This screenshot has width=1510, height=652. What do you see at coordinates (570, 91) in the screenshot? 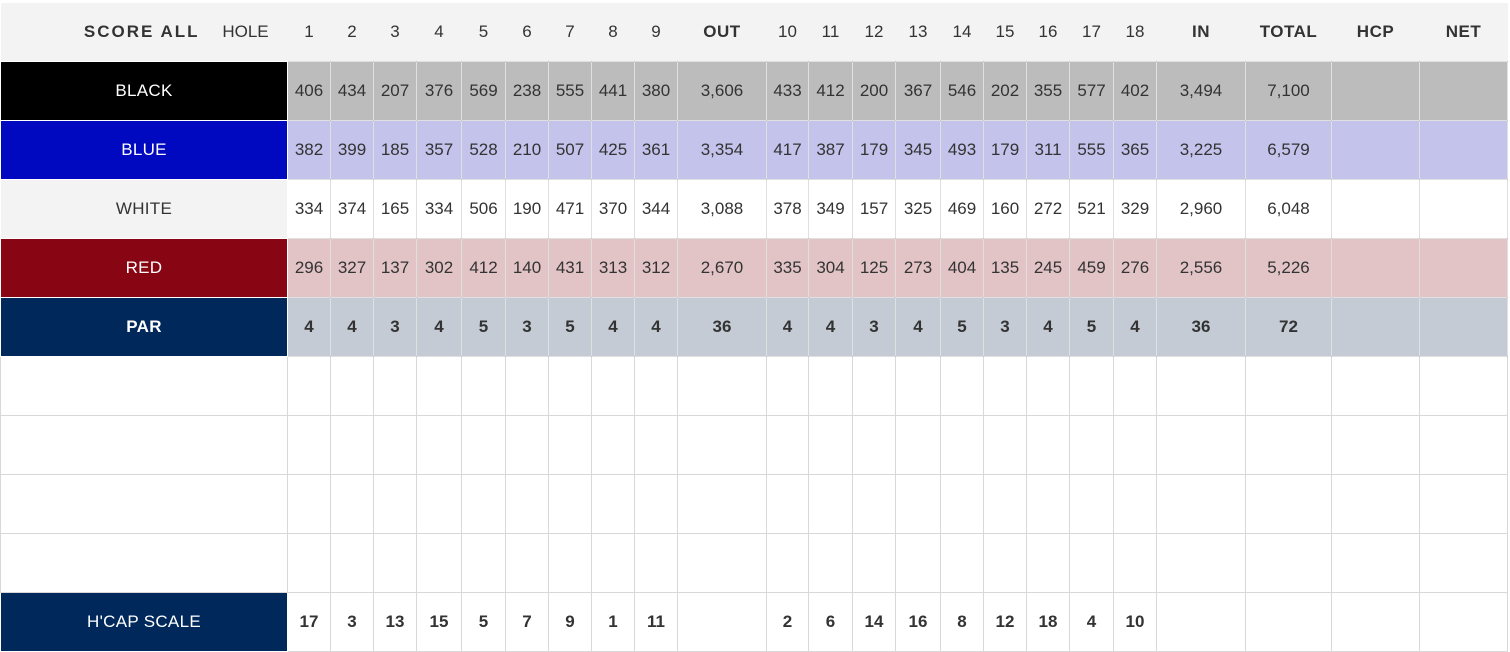
I see `yardage-cell: 555` at bounding box center [570, 91].